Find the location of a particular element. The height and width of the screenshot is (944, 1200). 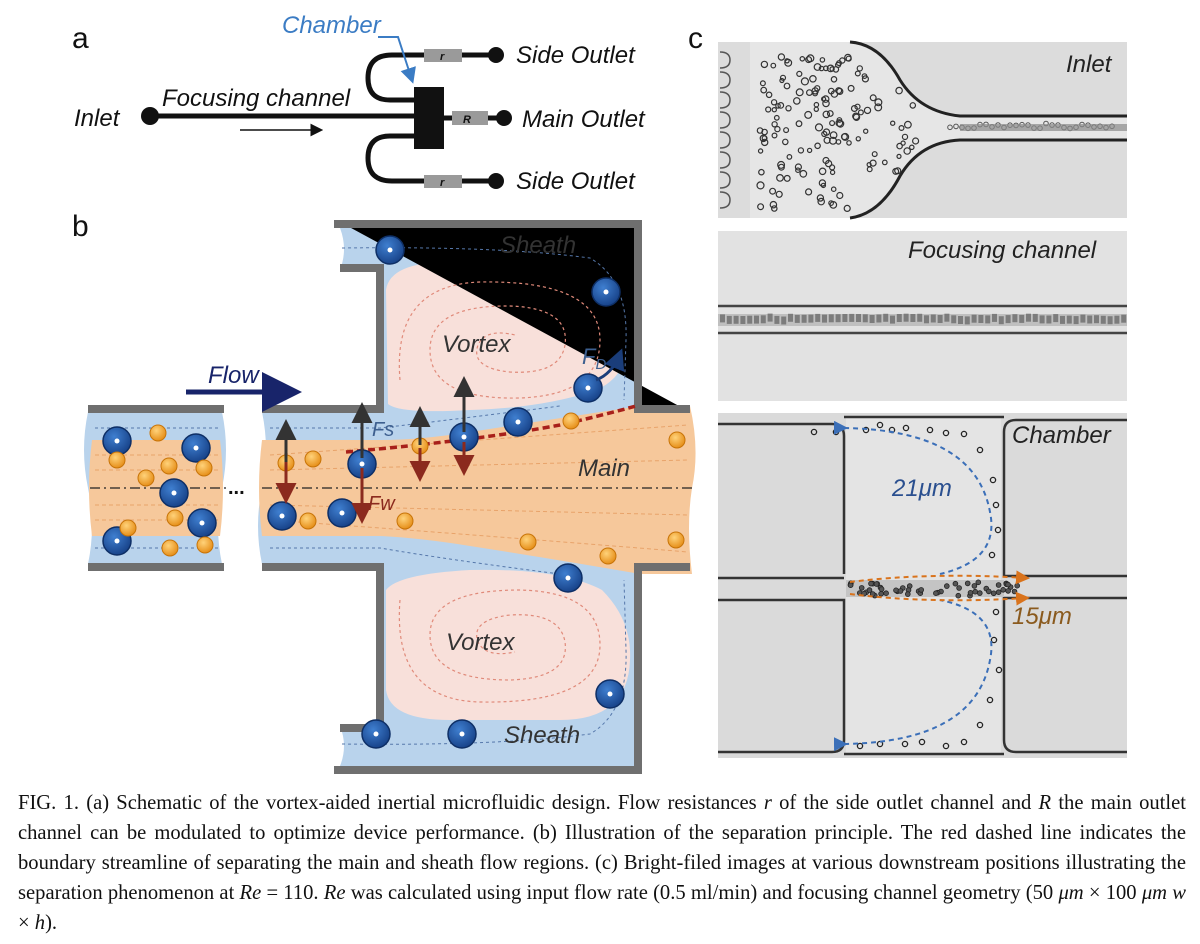

inlet-image-label: Inlet is located at coordinates (1089, 64).